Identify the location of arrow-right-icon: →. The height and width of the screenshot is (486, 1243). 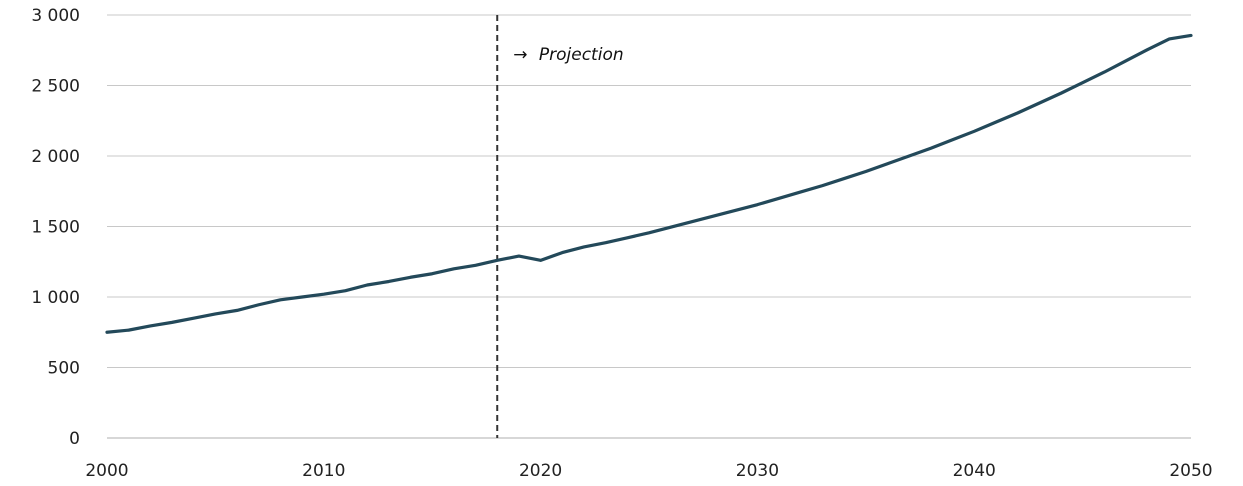
(520, 55).